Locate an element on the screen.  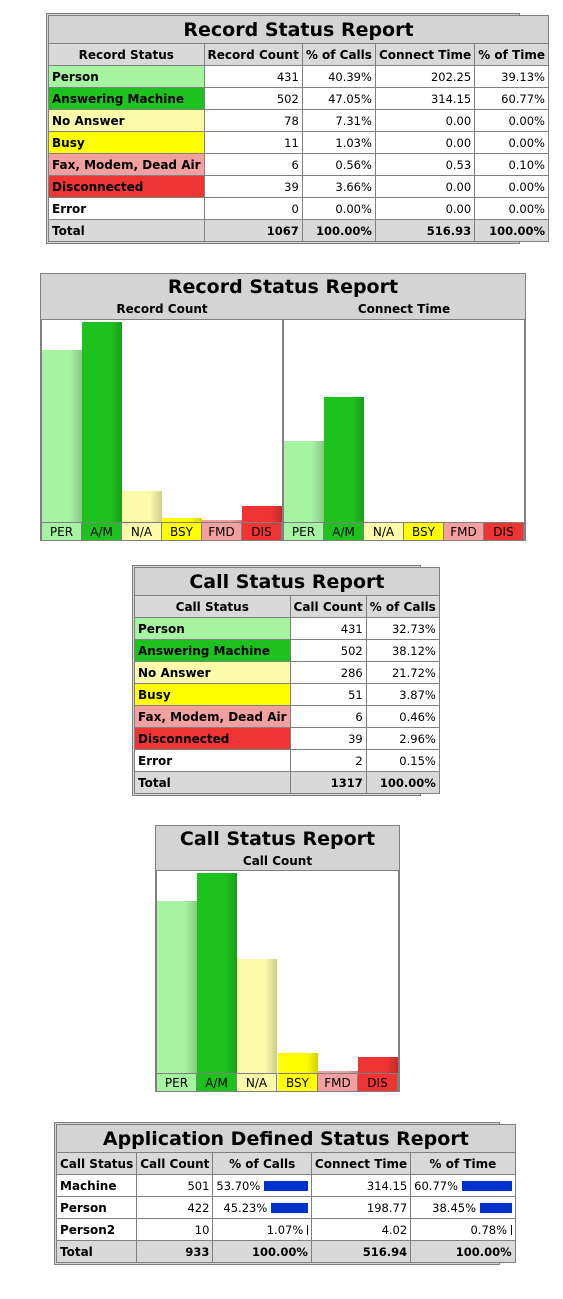
table-cell: 502 is located at coordinates (253, 98).